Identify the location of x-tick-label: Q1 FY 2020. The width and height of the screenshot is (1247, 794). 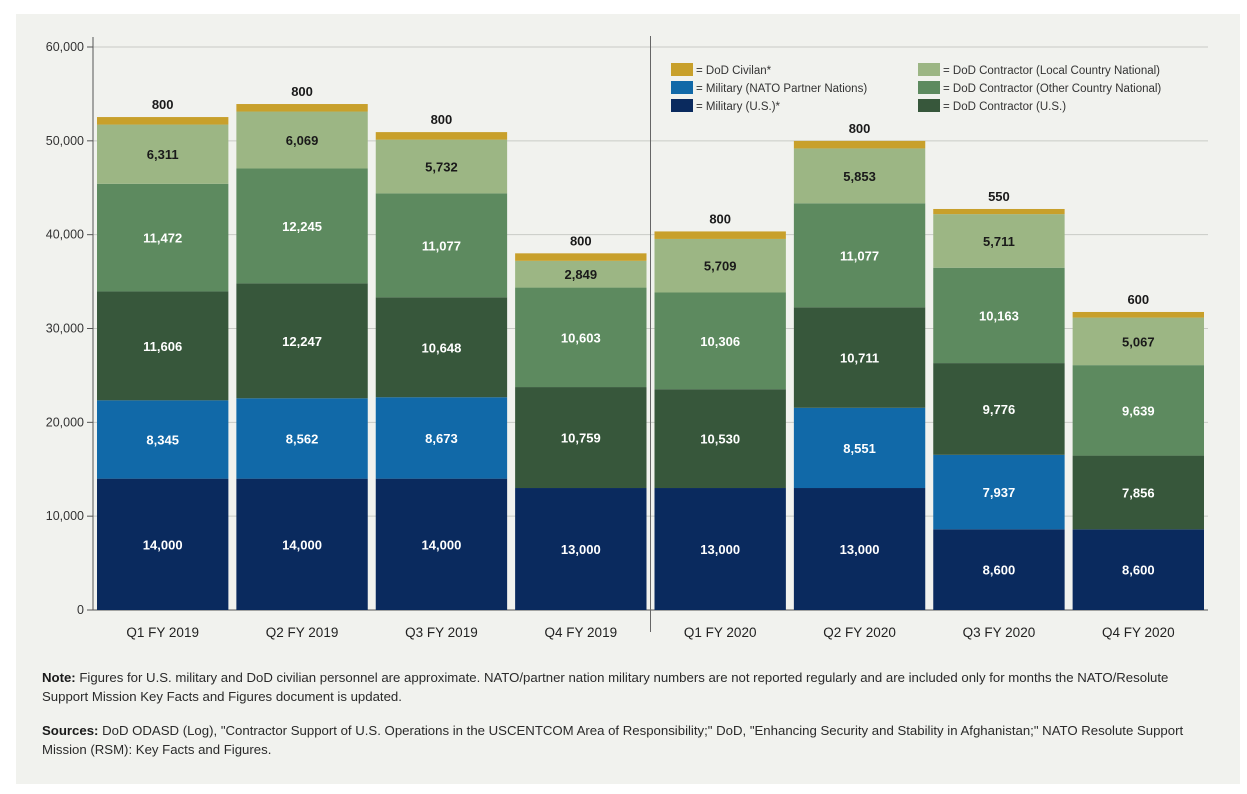
(720, 632).